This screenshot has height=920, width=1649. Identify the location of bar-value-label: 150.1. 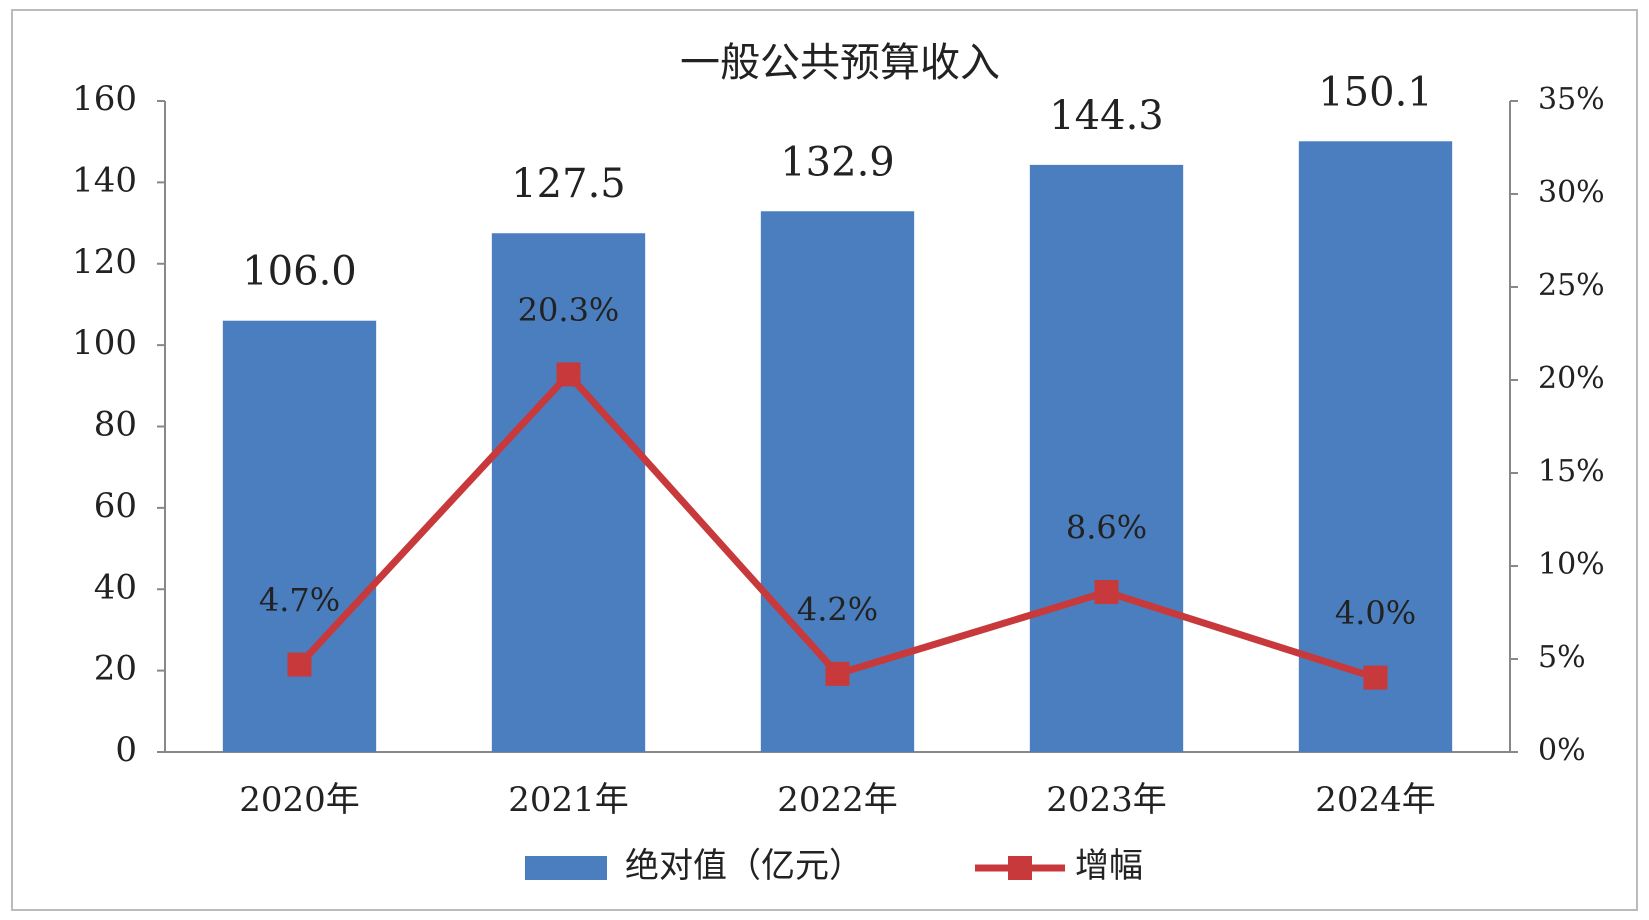
(1375, 92).